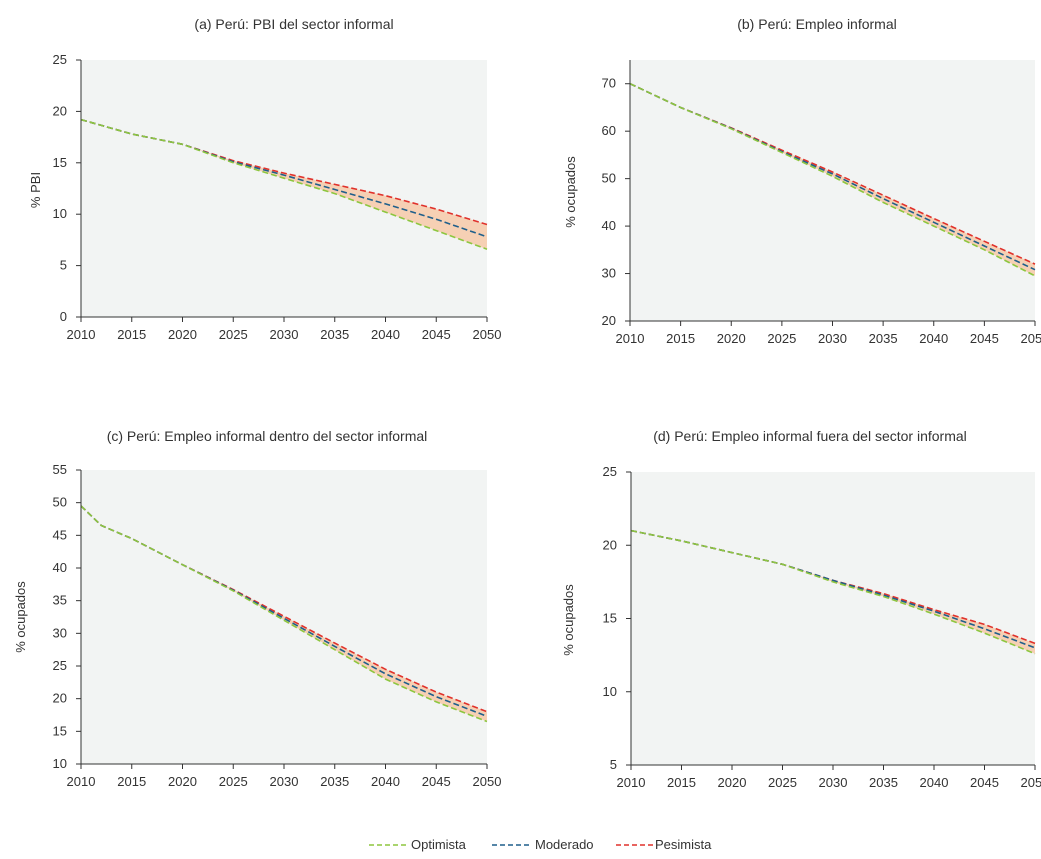 Image resolution: width=1041 pixels, height=859 pixels. What do you see at coordinates (60, 600) in the screenshot?
I see `y-tick-label: 35` at bounding box center [60, 600].